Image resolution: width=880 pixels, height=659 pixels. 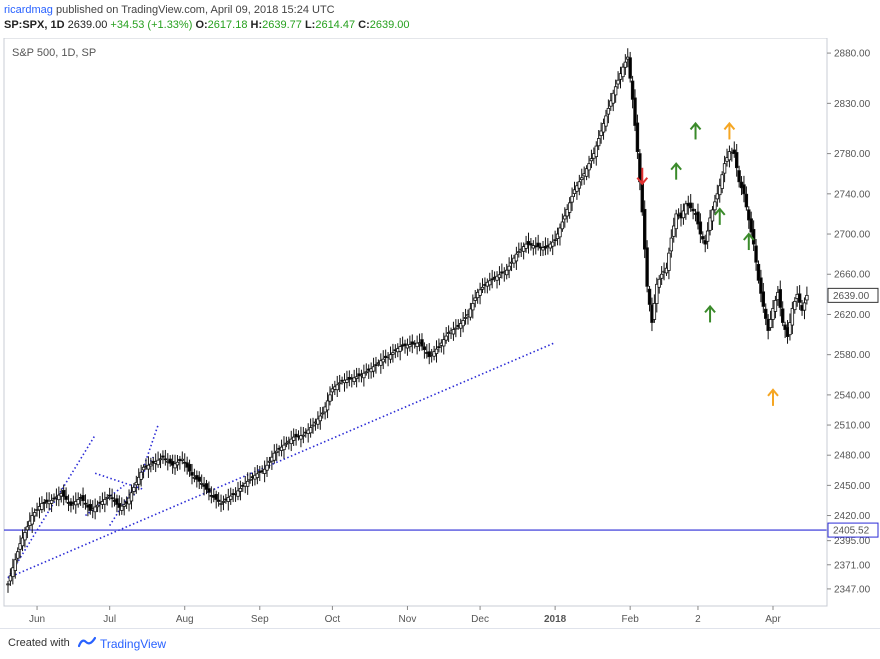 What do you see at coordinates (54, 53) in the screenshot?
I see `chart-title: S&P 500, 1D, SP` at bounding box center [54, 53].